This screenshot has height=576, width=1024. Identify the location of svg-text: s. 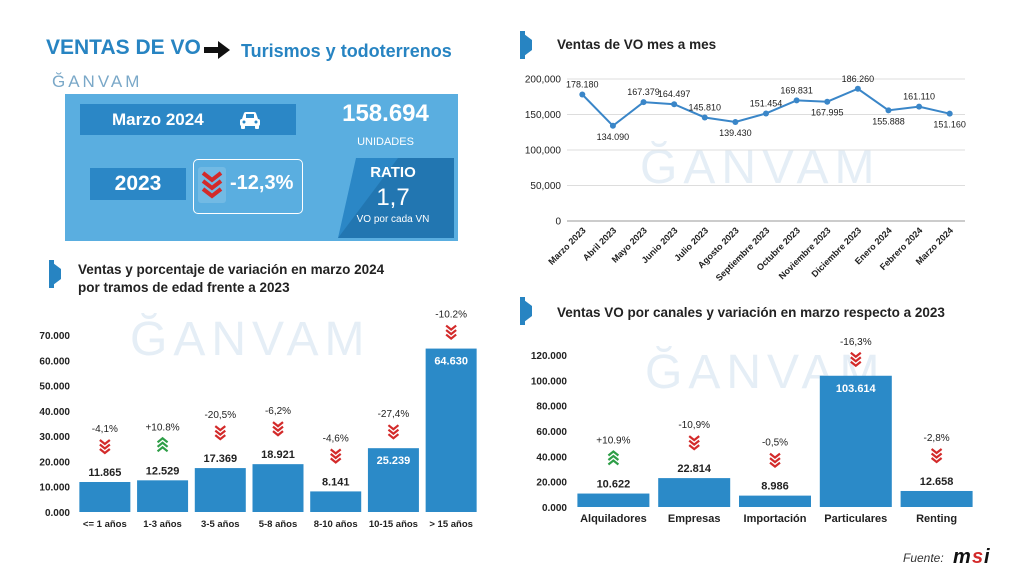
(977, 556).